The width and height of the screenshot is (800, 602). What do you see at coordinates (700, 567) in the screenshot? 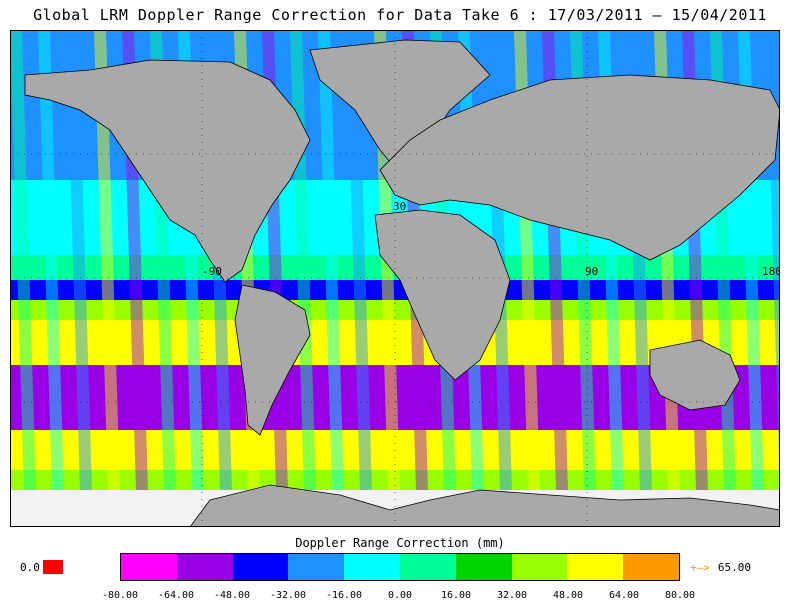
I see `over-range-arrow: +–>` at bounding box center [700, 567].